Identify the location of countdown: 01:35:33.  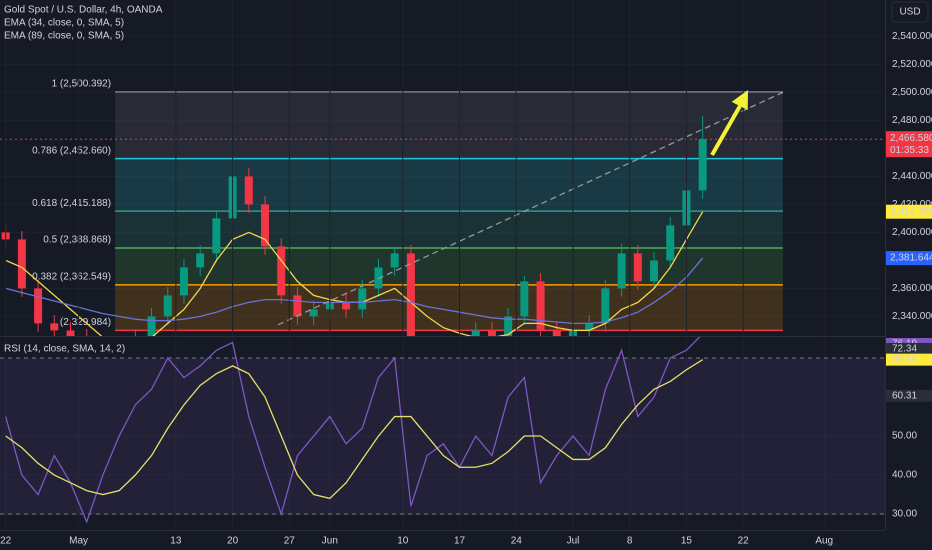
(909, 150).